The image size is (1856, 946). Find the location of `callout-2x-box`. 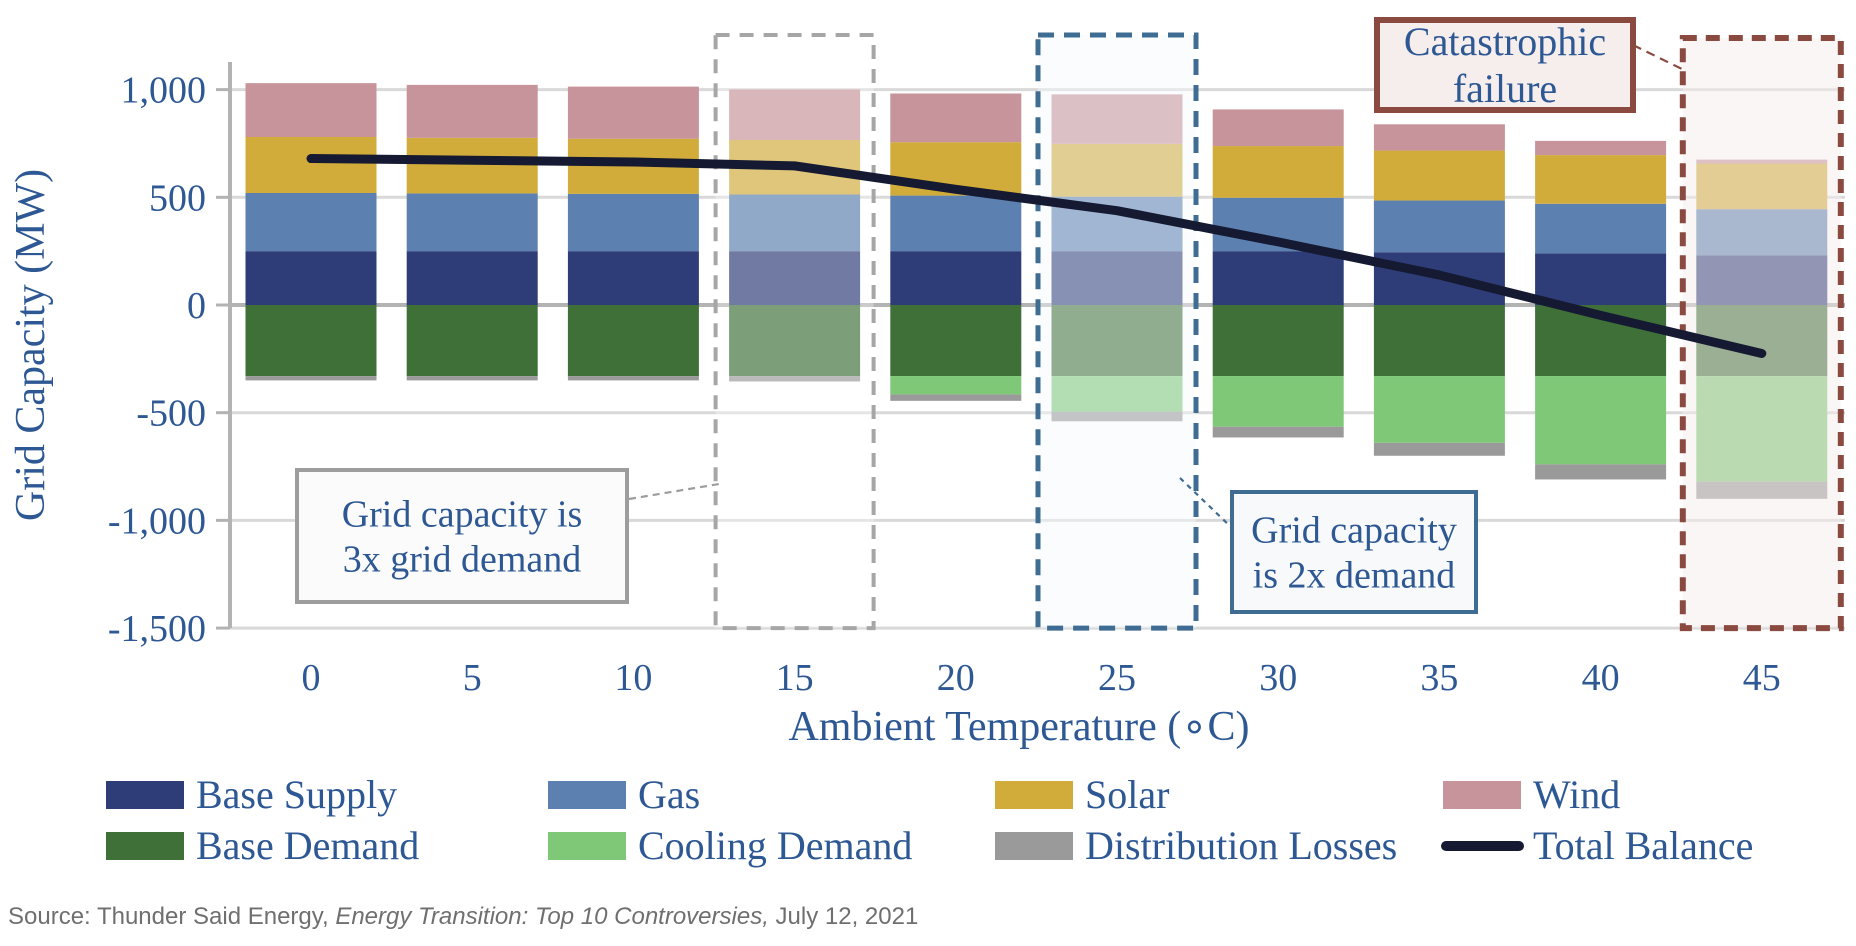

callout-2x-box is located at coordinates (1354, 552).